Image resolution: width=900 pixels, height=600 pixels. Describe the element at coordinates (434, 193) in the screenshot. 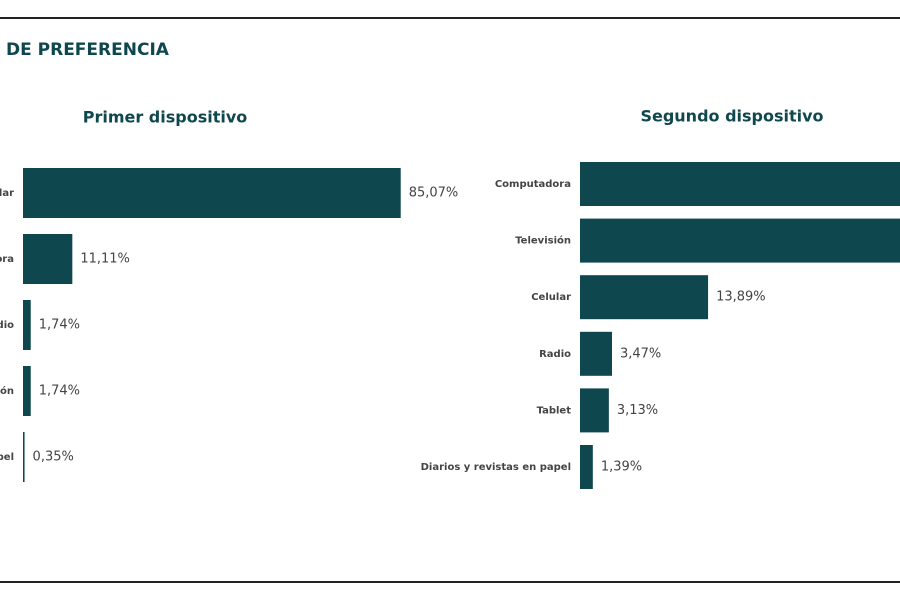

I see `value-label: 85,07%` at that location.